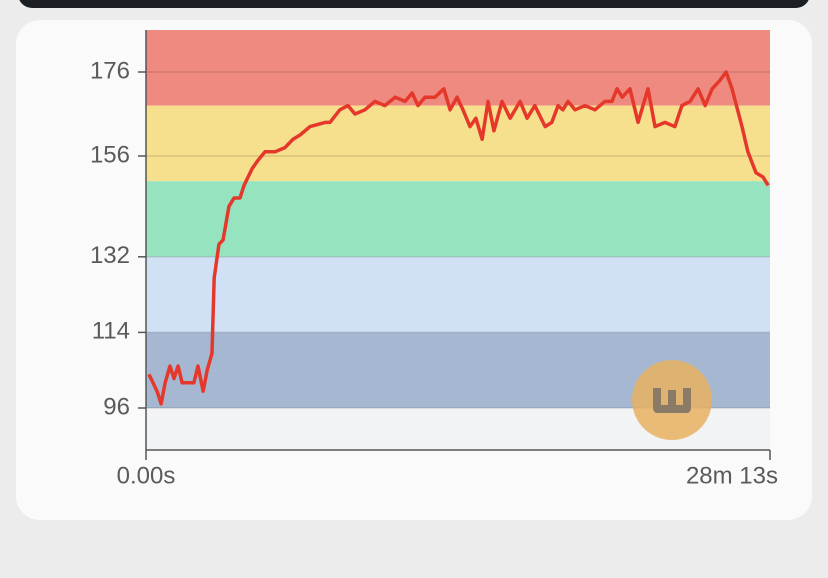 This screenshot has width=828, height=578. I want to click on y-tick-label: 156, so click(110, 154).